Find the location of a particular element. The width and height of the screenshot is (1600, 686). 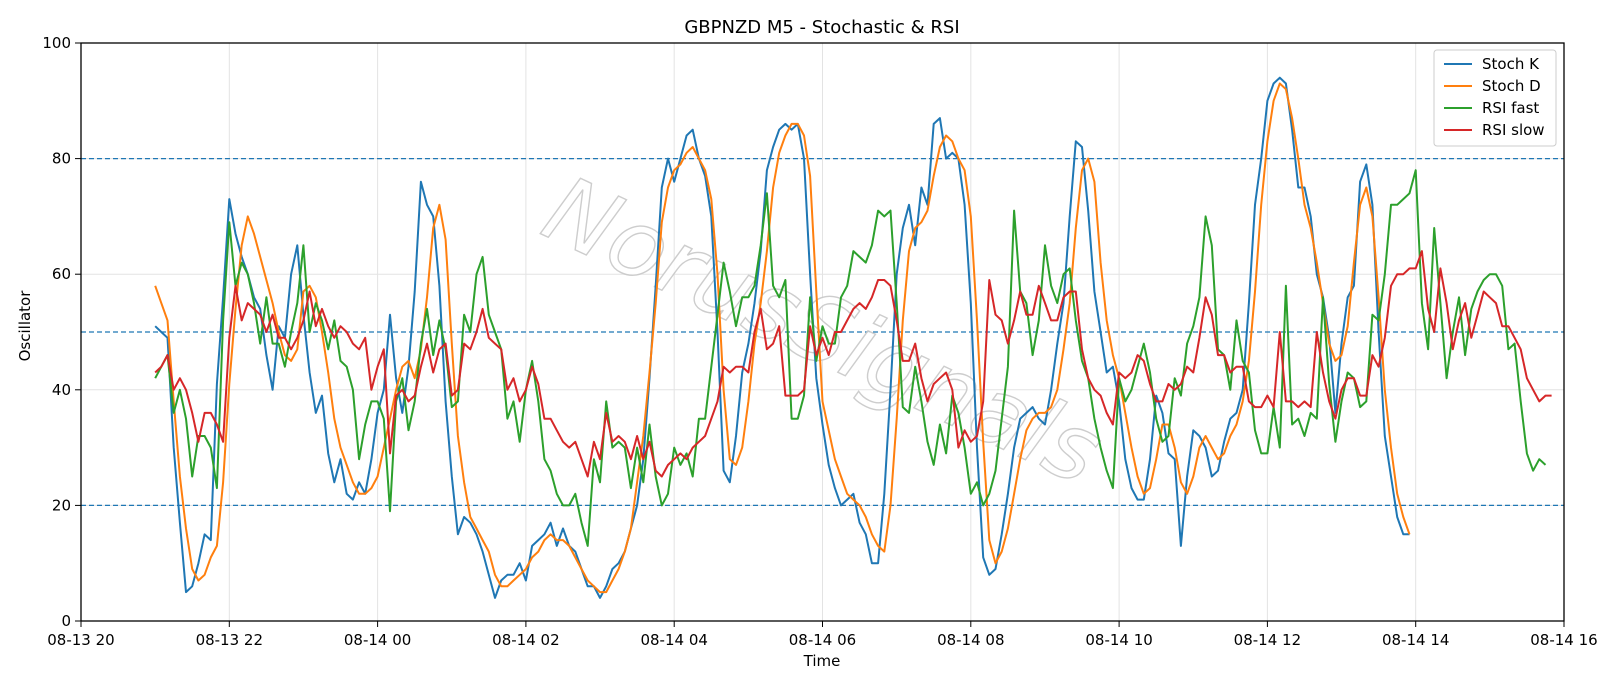

y-tick-label: 100 is located at coordinates (56, 43).